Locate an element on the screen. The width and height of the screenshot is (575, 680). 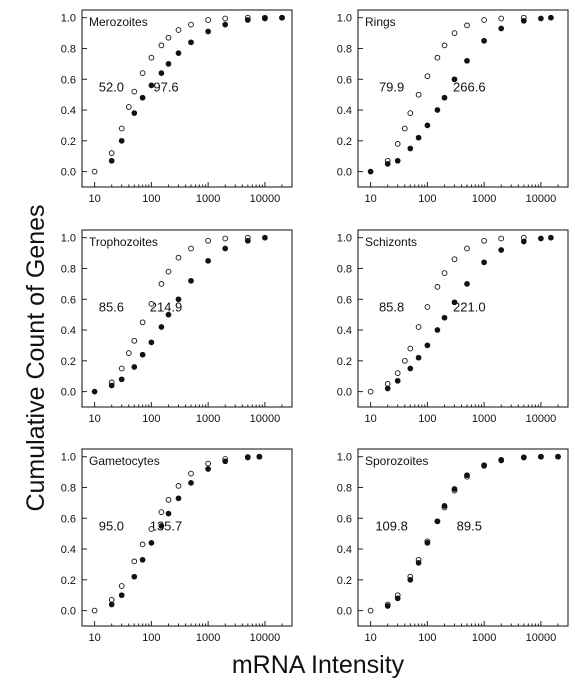
median-label: 97.6 is located at coordinates (165, 87).